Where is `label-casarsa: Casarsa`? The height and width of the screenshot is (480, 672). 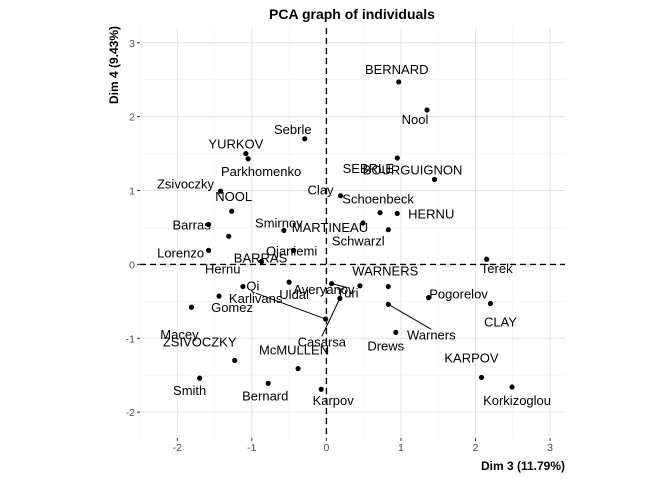 label-casarsa: Casarsa is located at coordinates (322, 341).